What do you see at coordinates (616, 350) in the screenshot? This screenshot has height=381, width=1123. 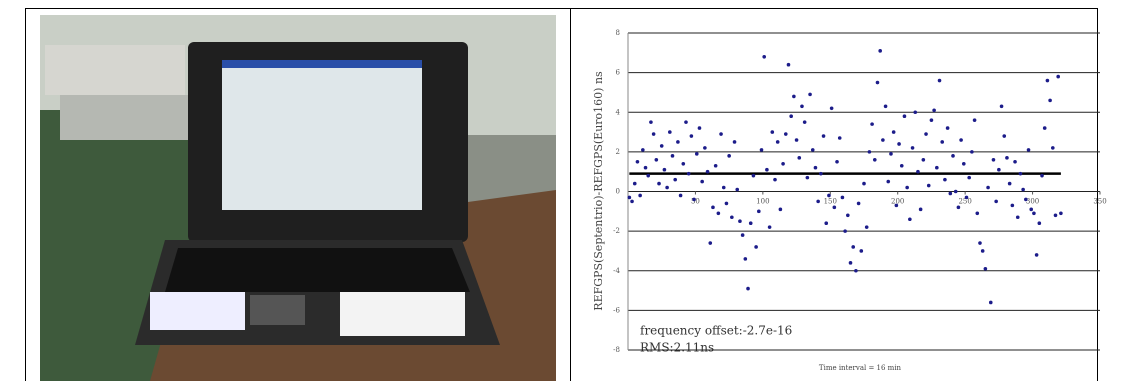 I see `y-tick-label: -8` at bounding box center [616, 350].